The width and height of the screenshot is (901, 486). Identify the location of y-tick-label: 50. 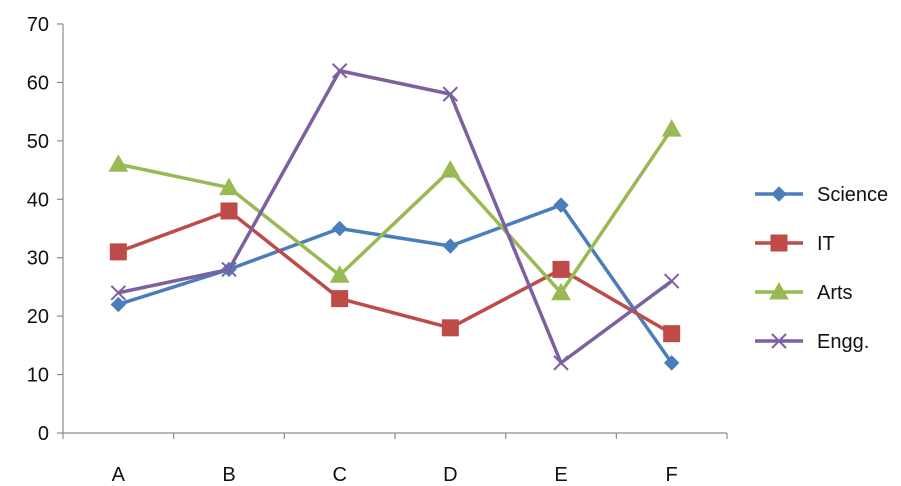
(38, 142).